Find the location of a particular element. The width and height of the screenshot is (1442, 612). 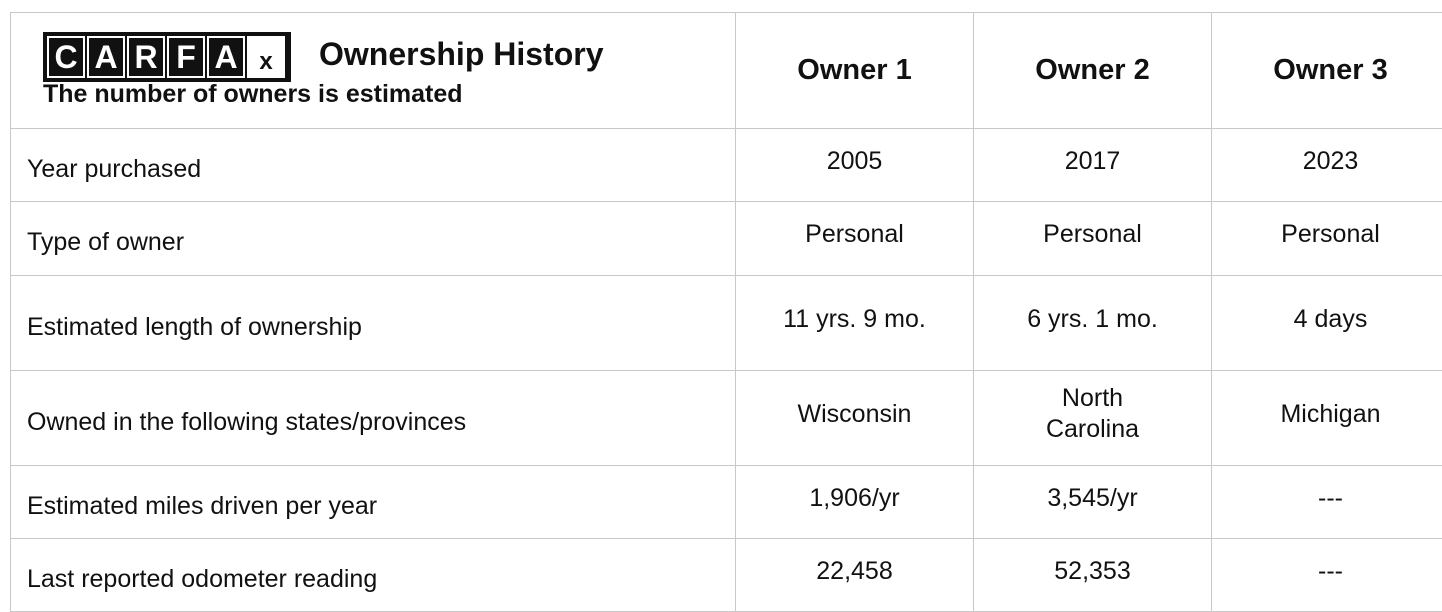

row-label: Owned in the following states/provinces is located at coordinates (373, 418).